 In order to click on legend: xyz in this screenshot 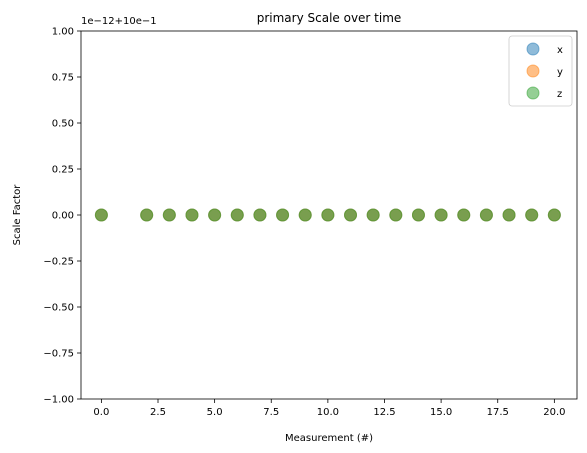, I will do `click(540, 71)`.